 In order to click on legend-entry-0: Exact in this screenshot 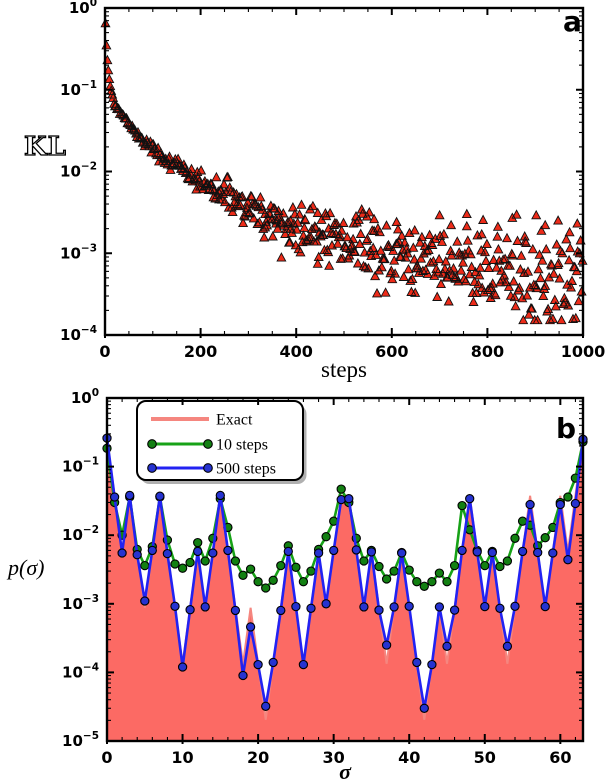, I will do `click(202, 420)`.